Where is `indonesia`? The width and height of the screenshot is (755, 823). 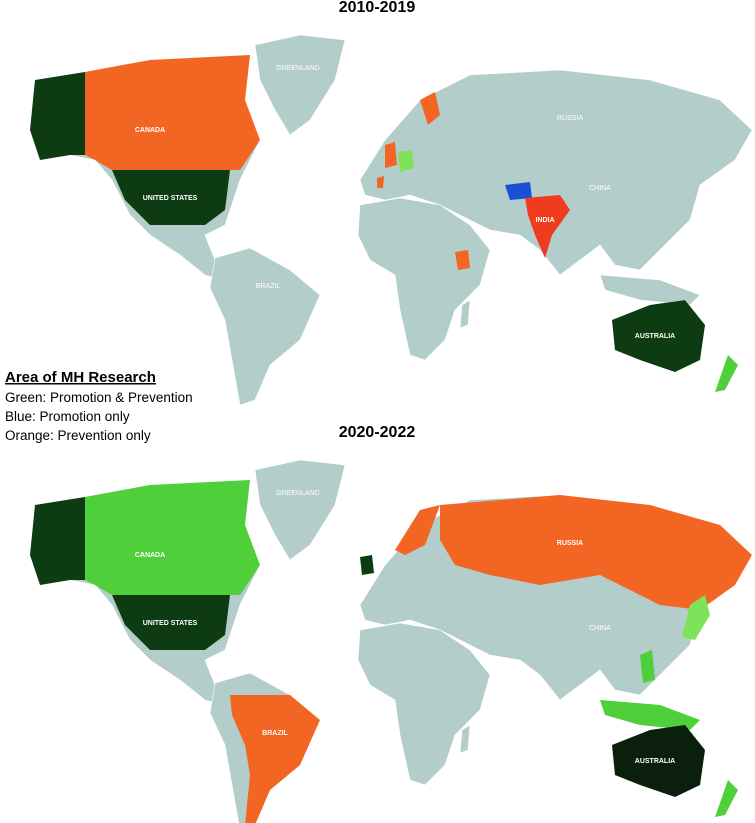
indonesia is located at coordinates (650, 715).